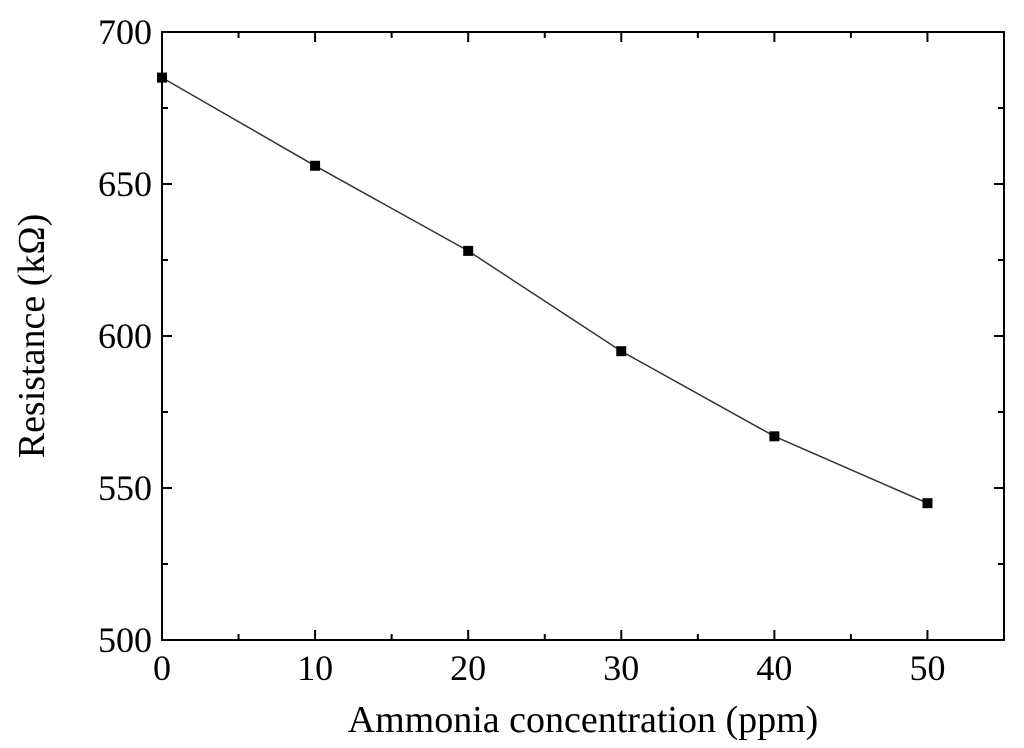 The height and width of the screenshot is (748, 1024). I want to click on y-tick-label: 500, so click(125, 640).